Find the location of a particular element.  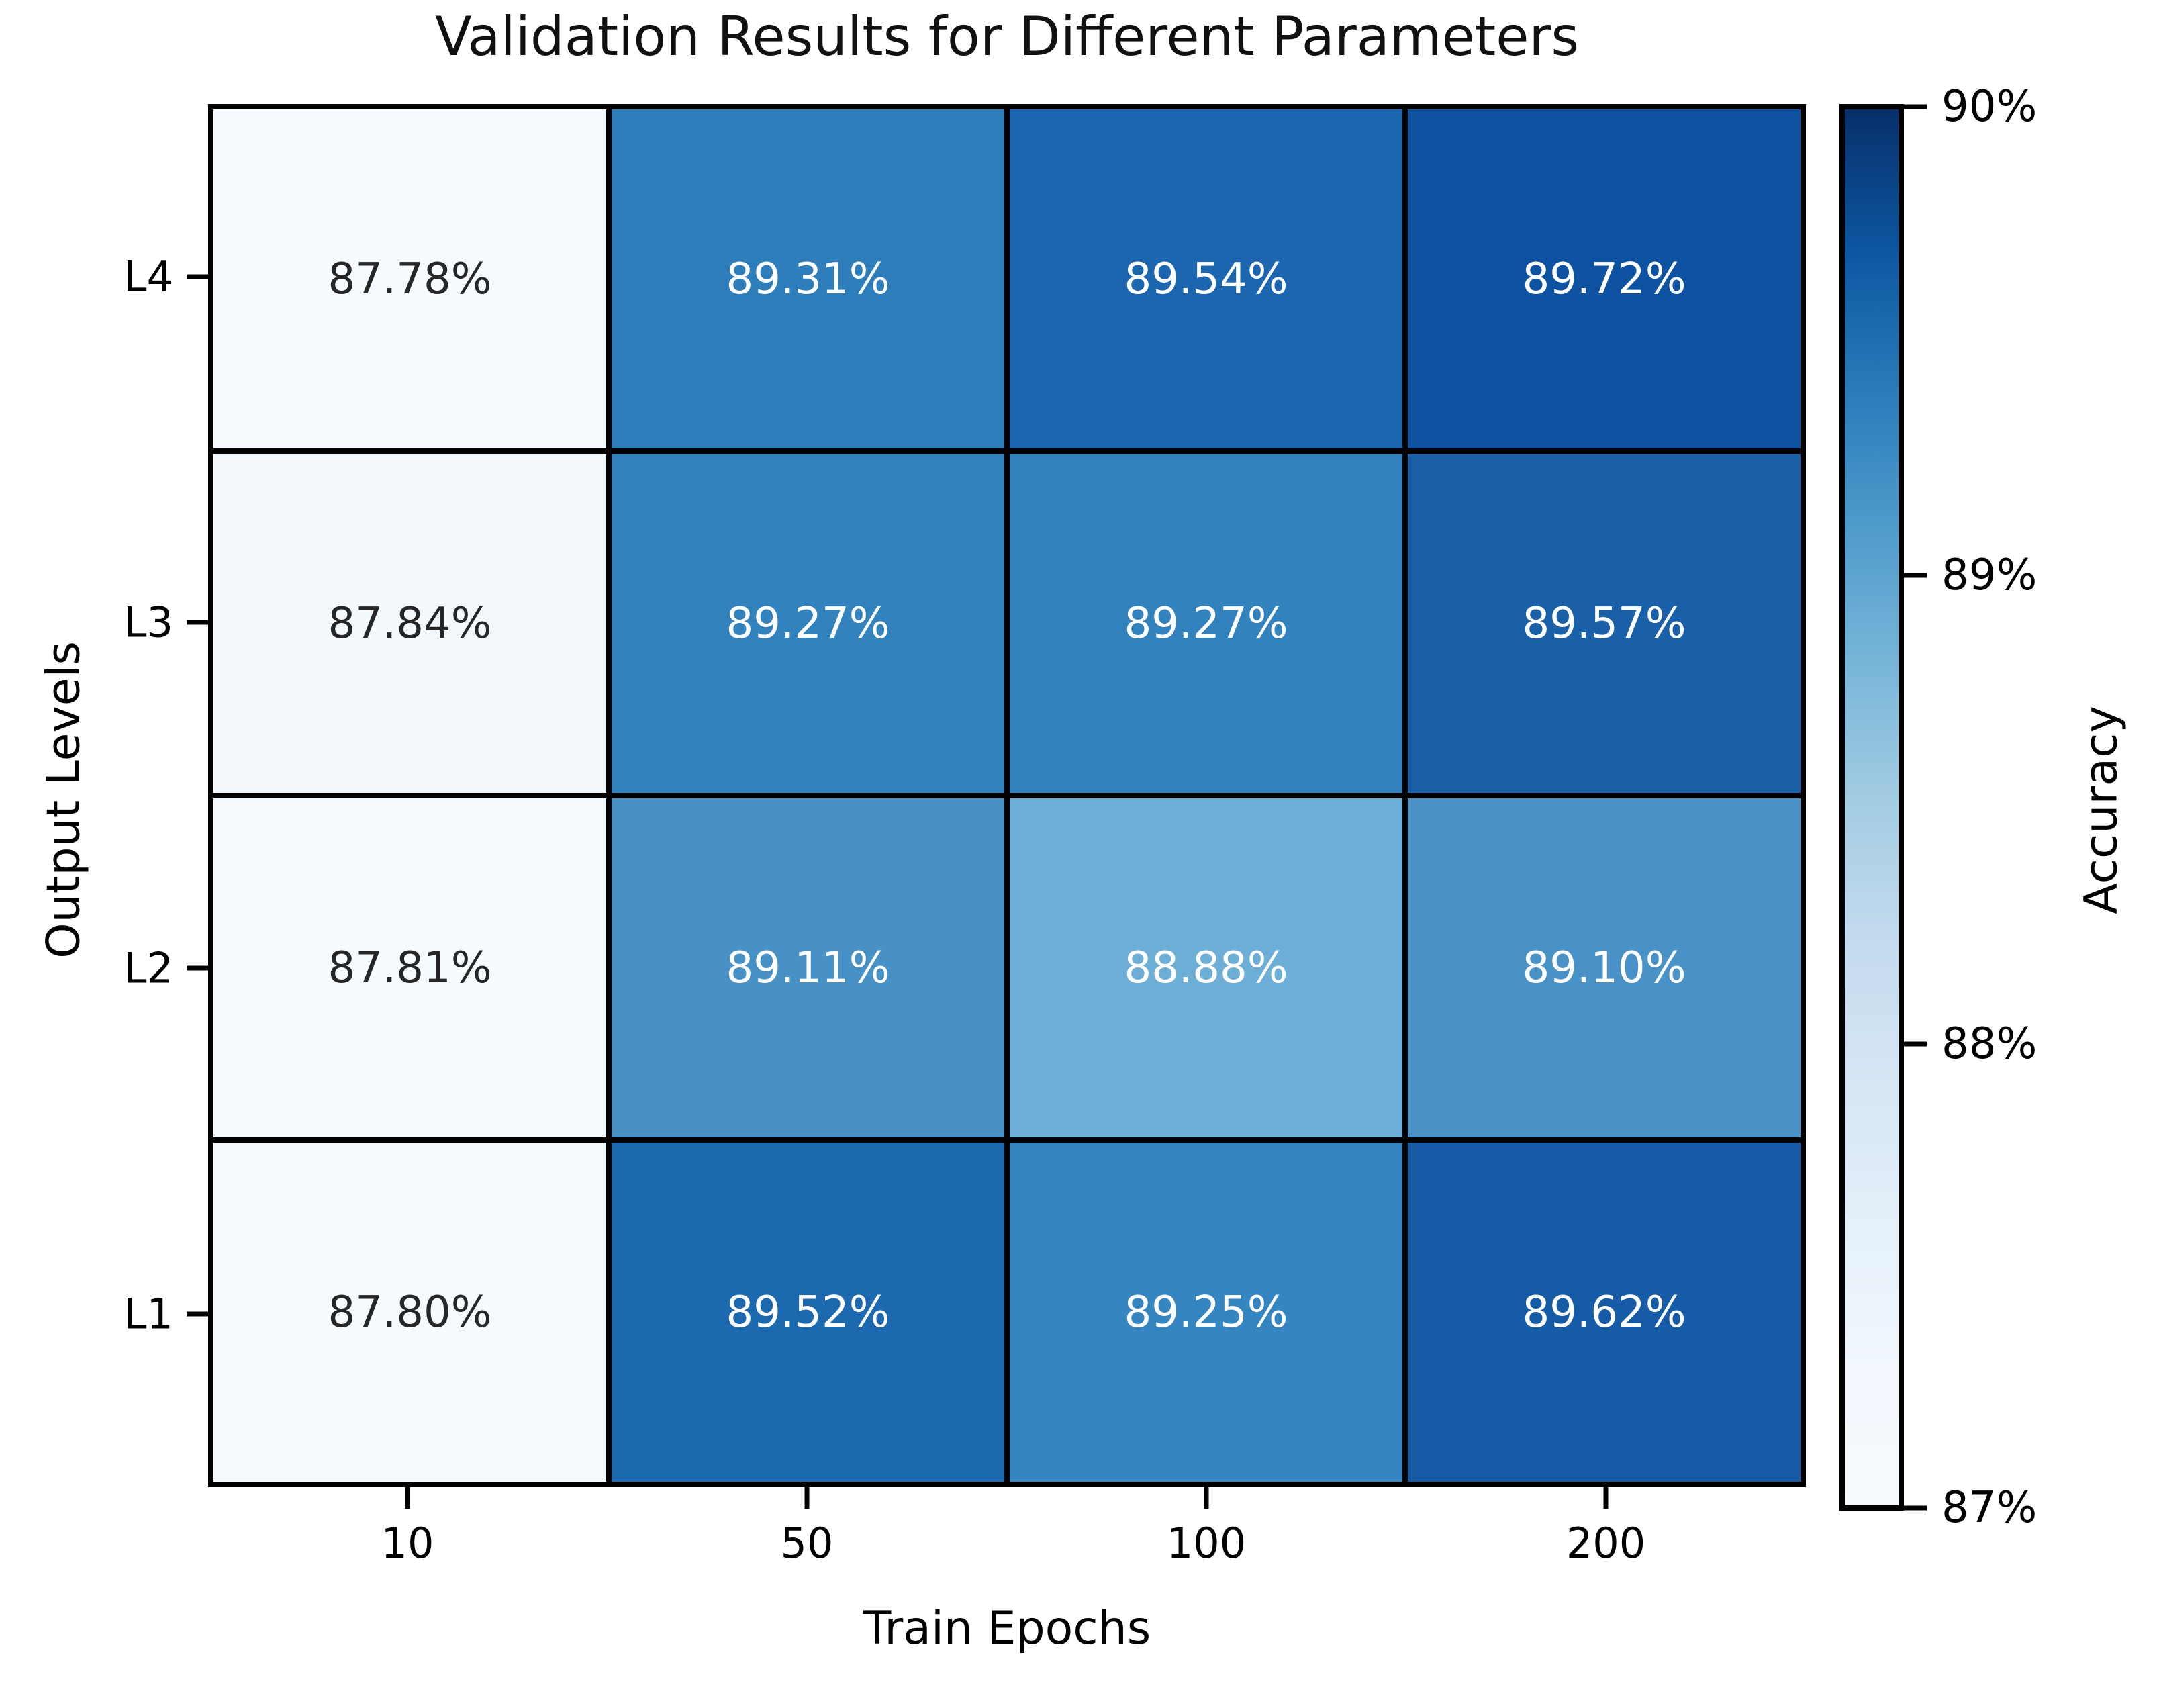

heatmap-cell-L3-100: 89.27% is located at coordinates (1206, 623).